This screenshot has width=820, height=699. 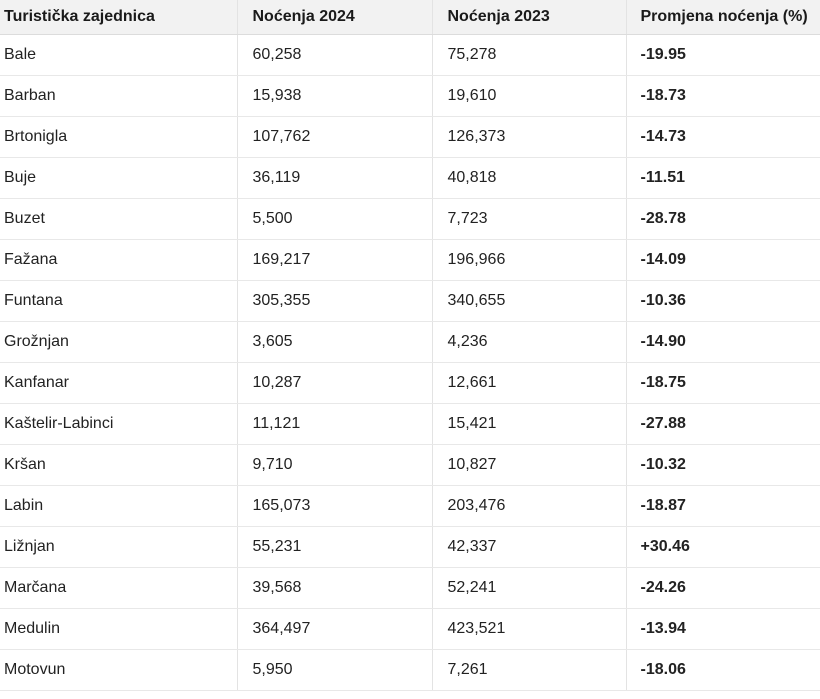 I want to click on cell-change-percent: -28.78, so click(x=723, y=219).